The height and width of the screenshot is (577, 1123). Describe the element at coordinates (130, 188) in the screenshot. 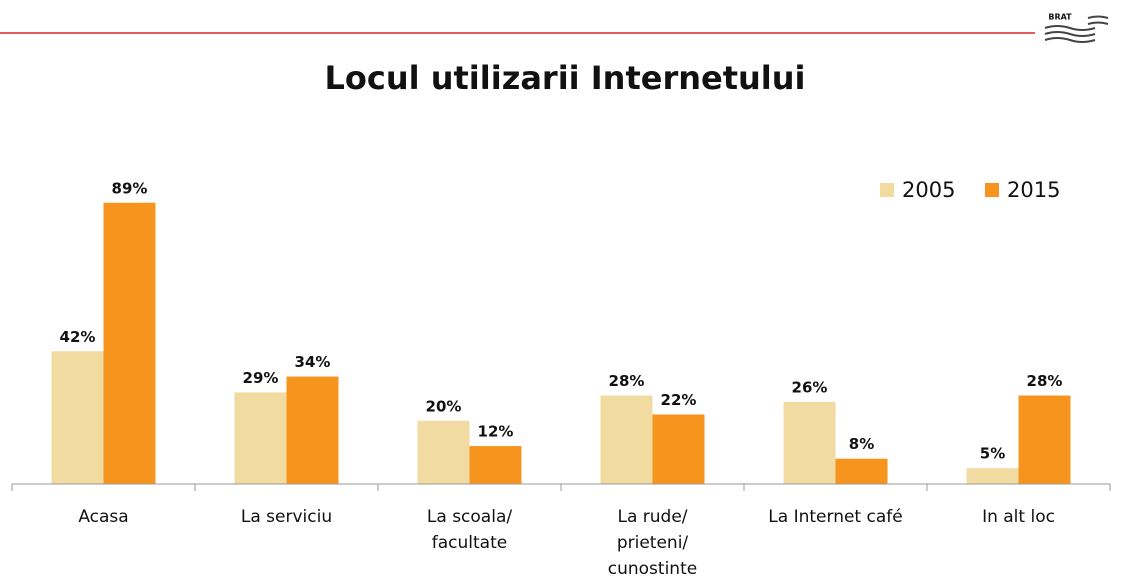

I see `value-label: 89%` at that location.